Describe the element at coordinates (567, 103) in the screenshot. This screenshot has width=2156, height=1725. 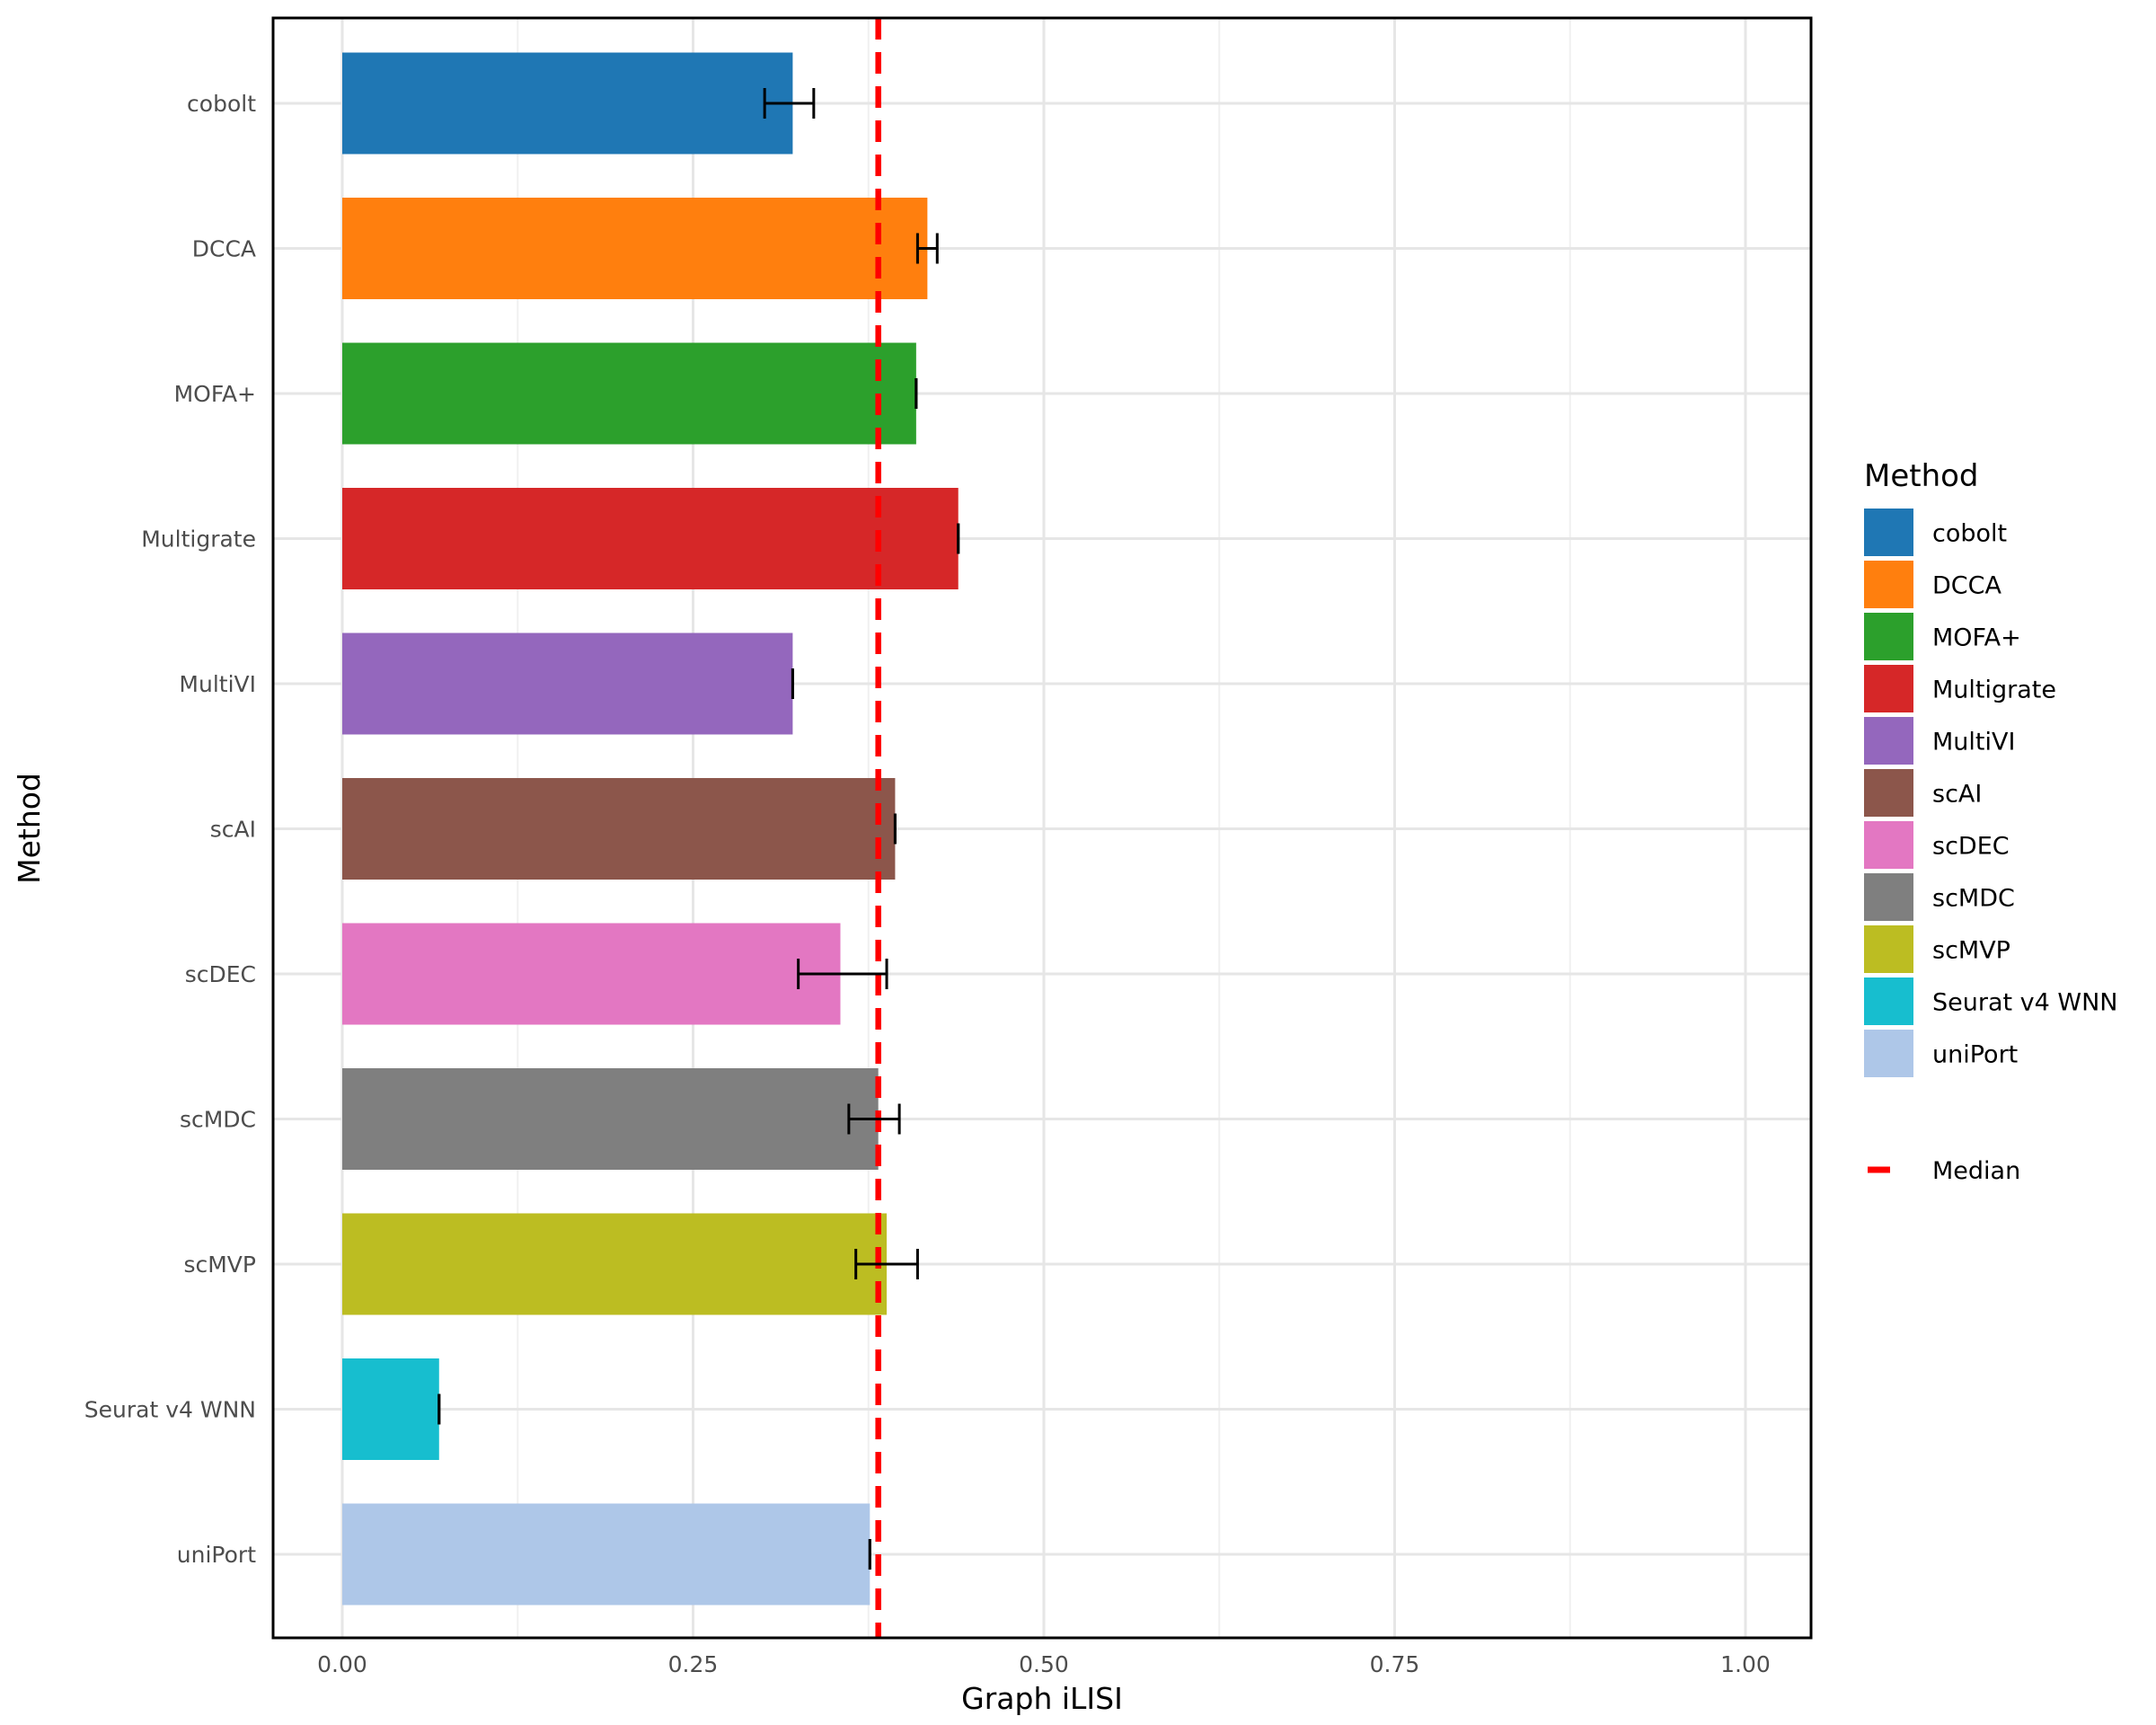
I see `bar-cobolt` at that location.